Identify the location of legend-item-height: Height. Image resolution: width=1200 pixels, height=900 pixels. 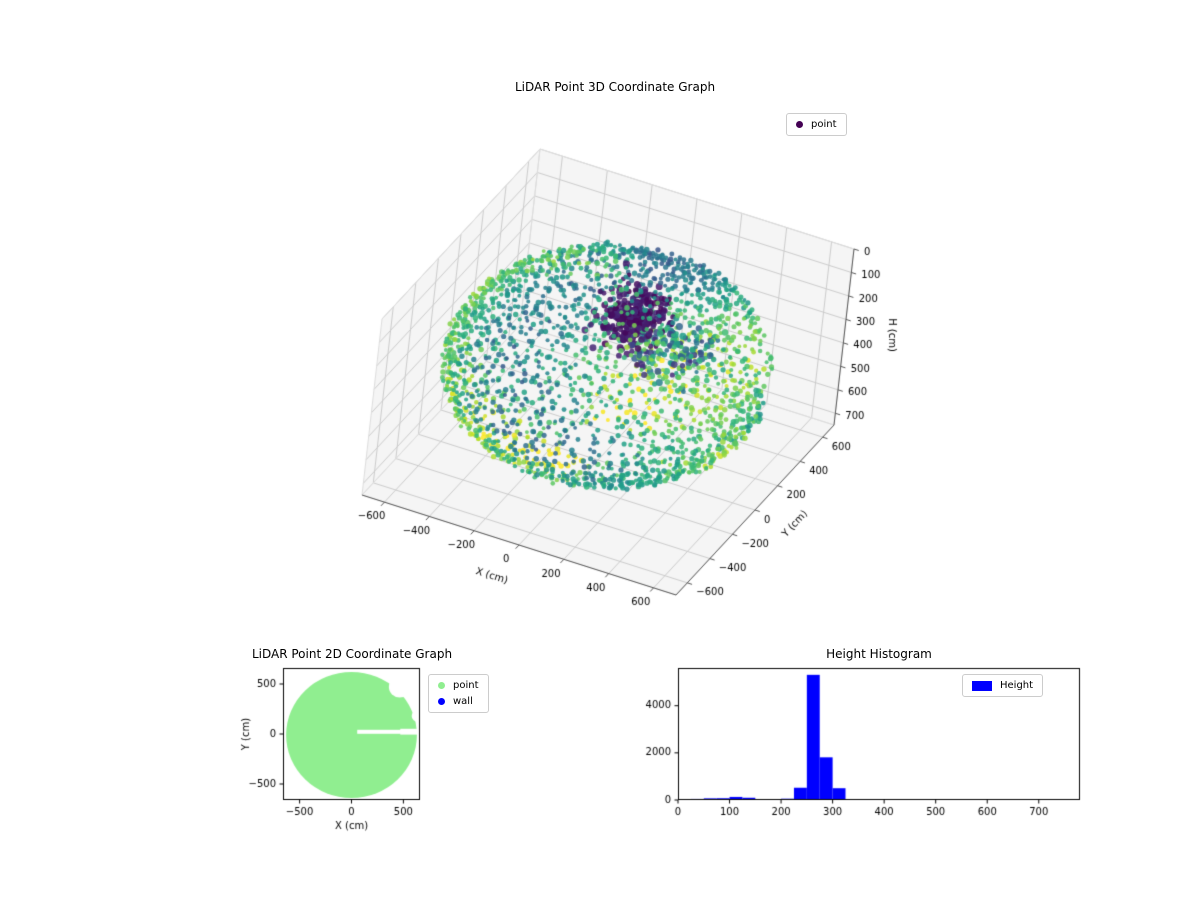
(1002, 685).